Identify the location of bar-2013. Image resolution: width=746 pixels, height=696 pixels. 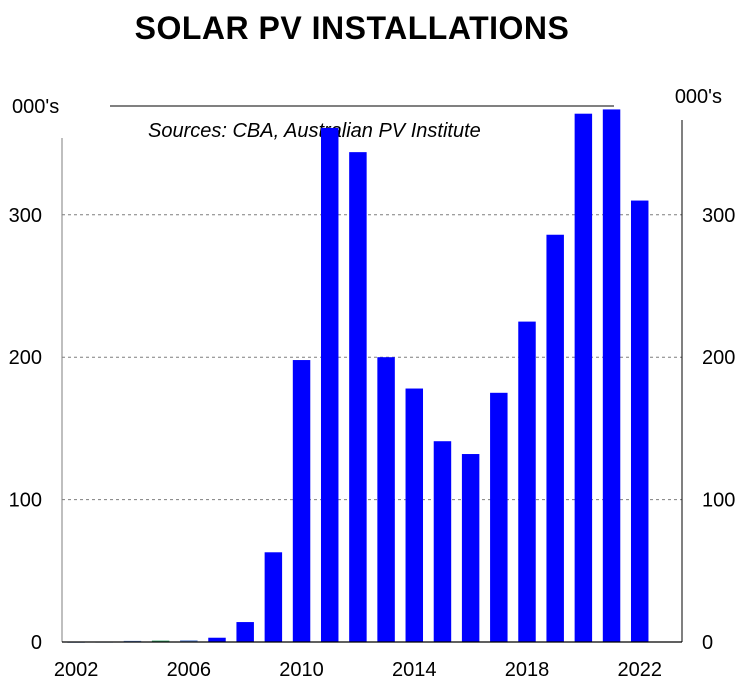
(386, 499).